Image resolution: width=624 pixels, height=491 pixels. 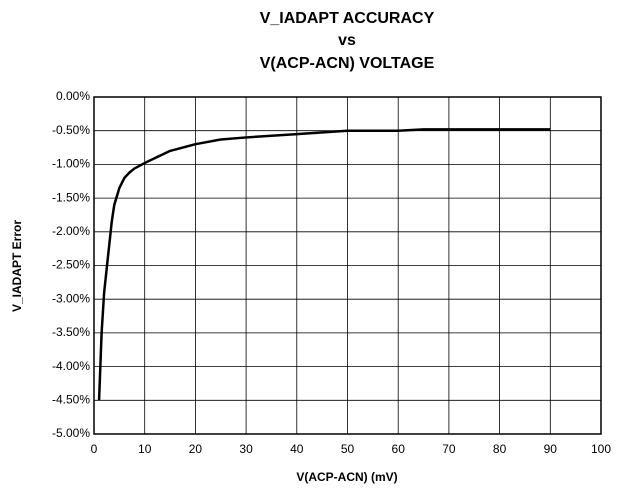 I want to click on x-tick-label: 90, so click(x=551, y=449).